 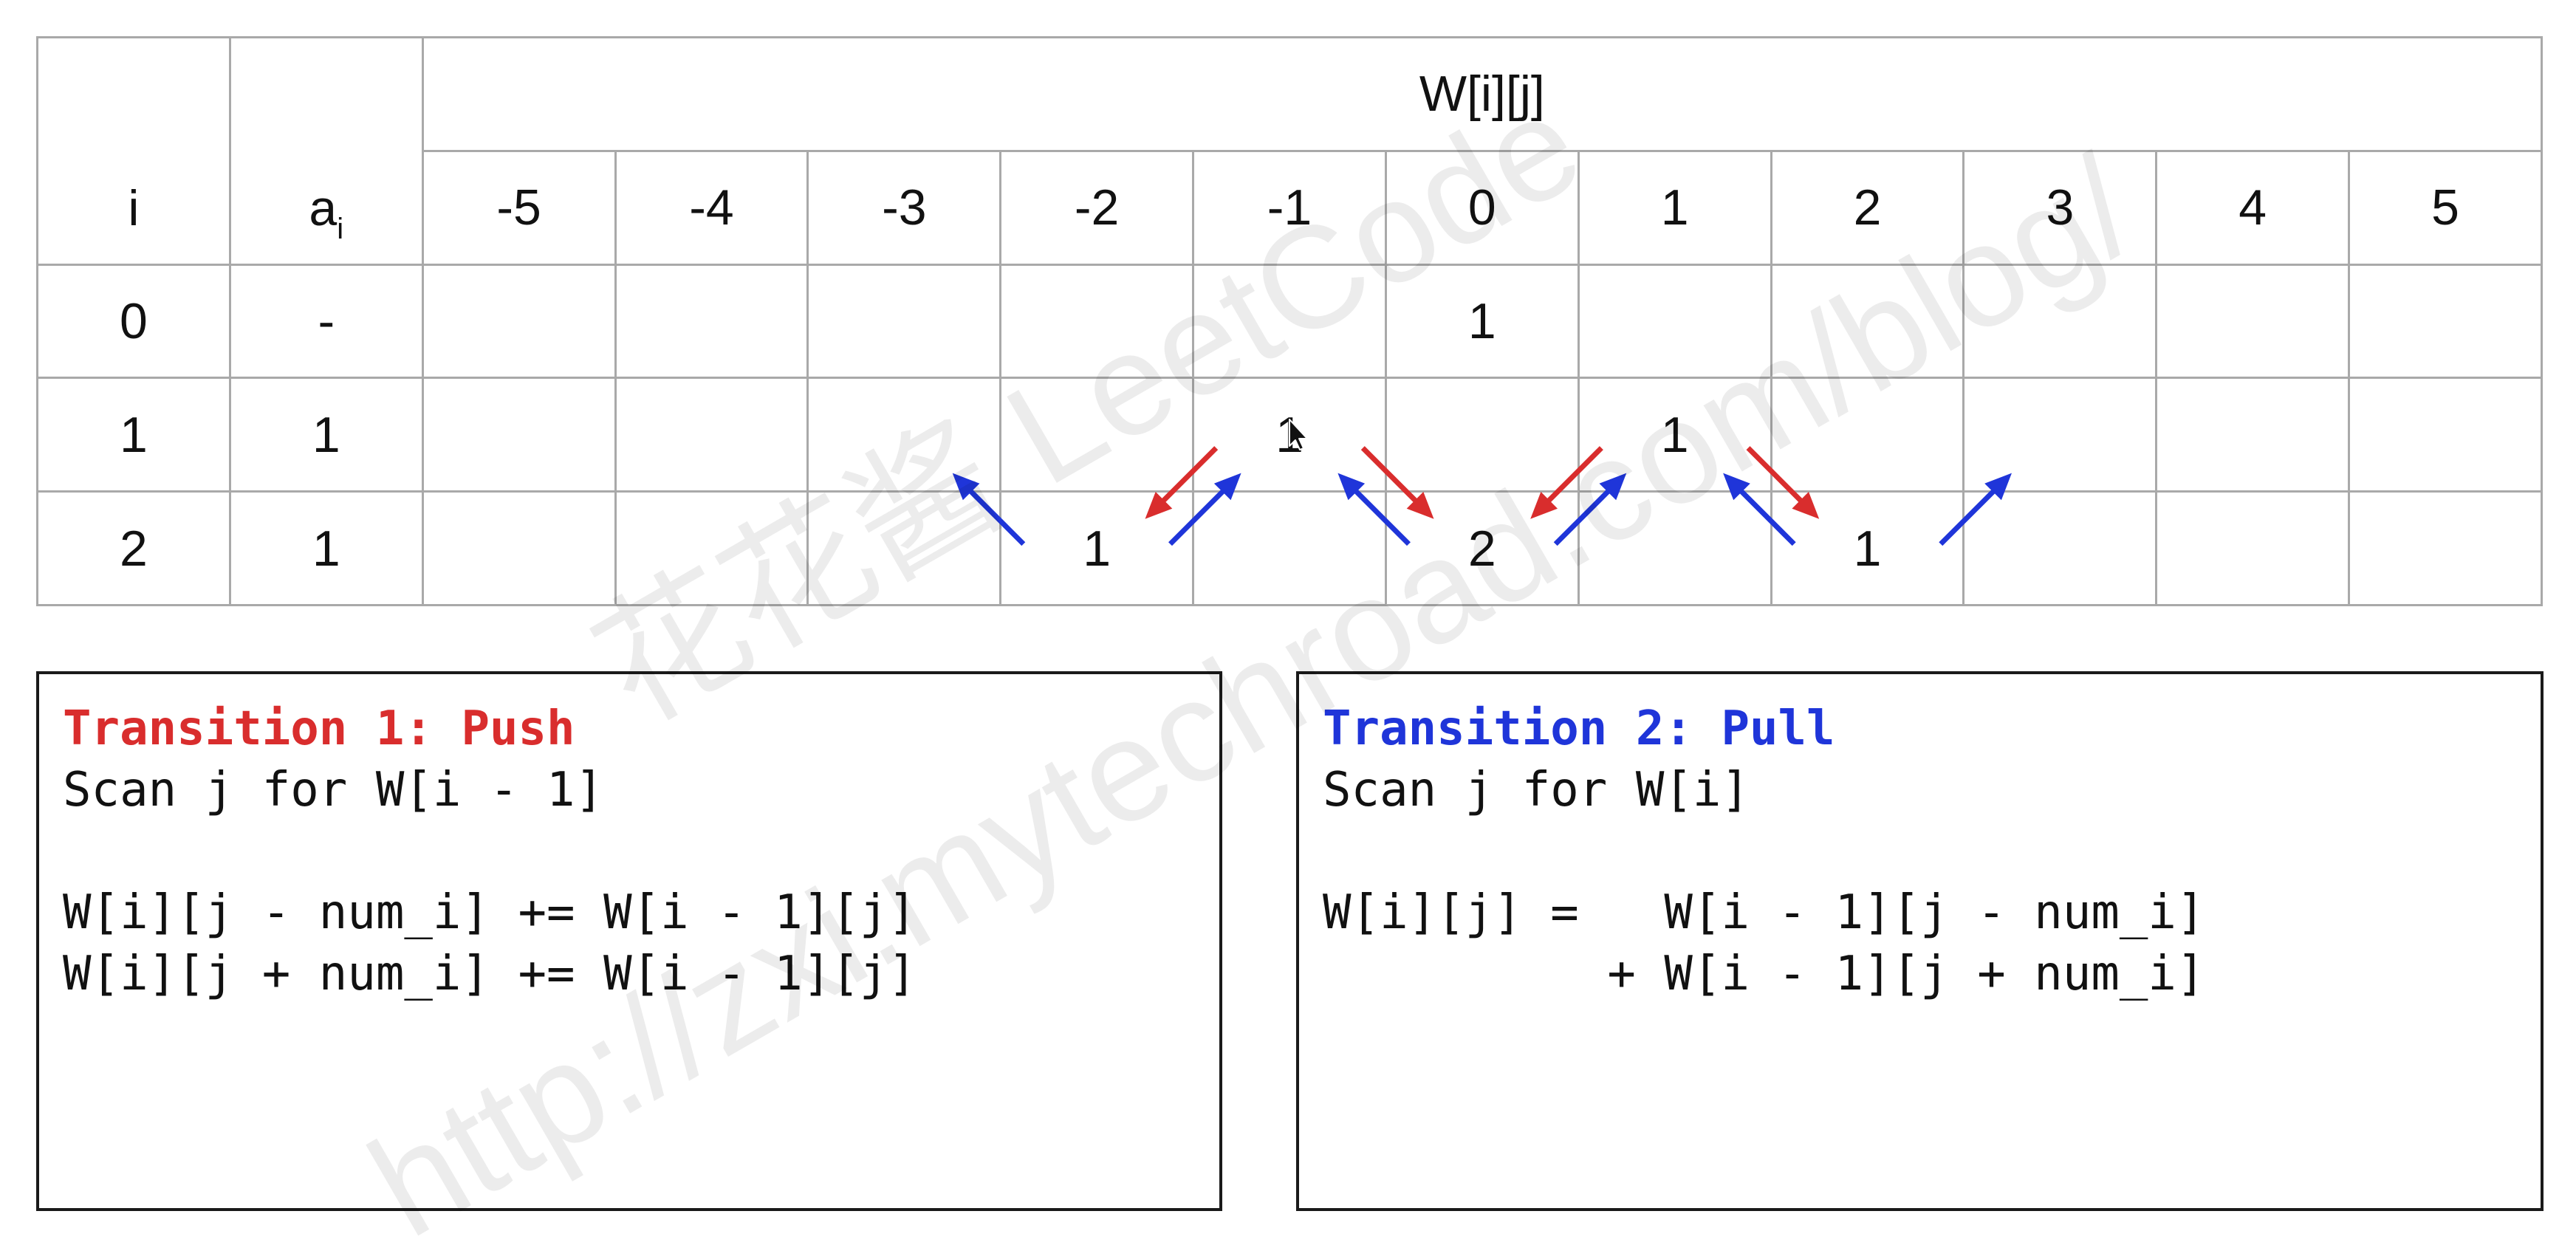 What do you see at coordinates (1867, 207) in the screenshot?
I see `j-index-header: 2` at bounding box center [1867, 207].